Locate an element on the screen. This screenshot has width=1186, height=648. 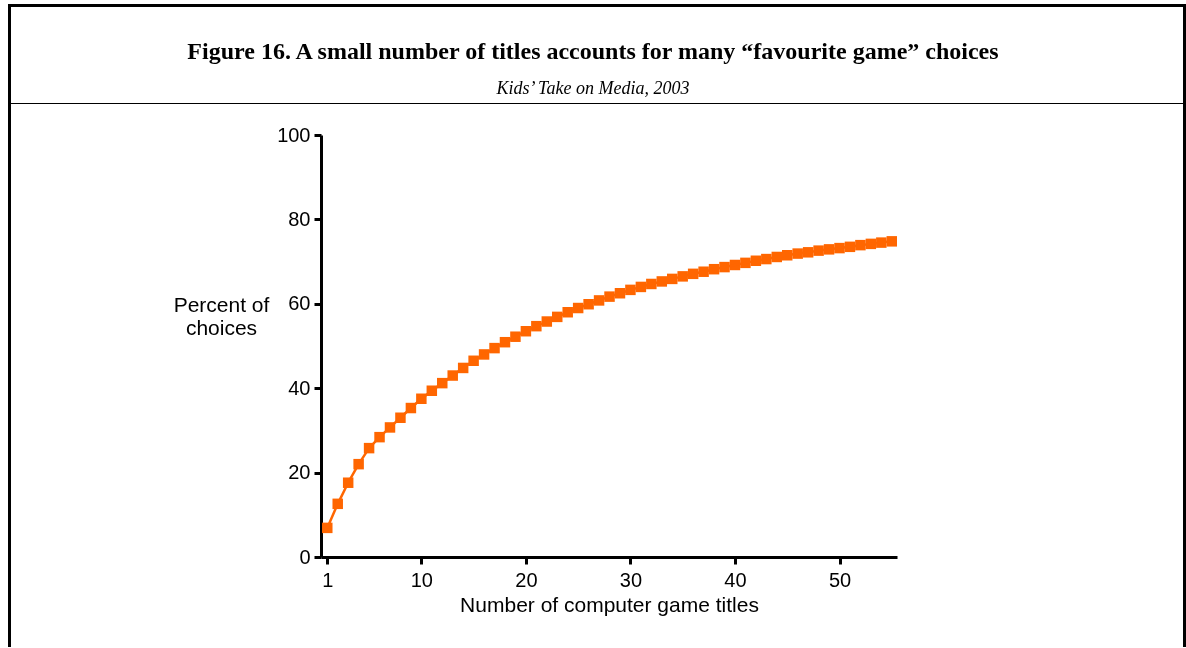
x-tick-label: 1 is located at coordinates (328, 579).